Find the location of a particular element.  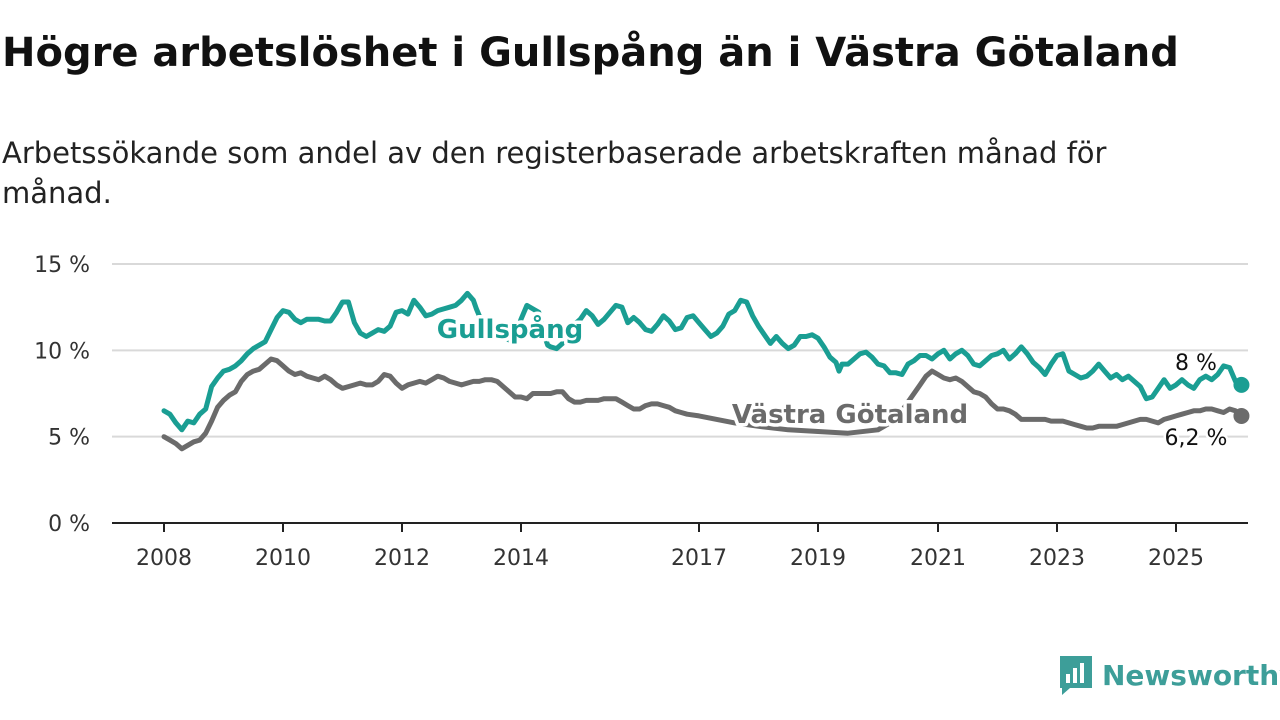

brand-logo: Newsworthy is located at coordinates (1169, 675).